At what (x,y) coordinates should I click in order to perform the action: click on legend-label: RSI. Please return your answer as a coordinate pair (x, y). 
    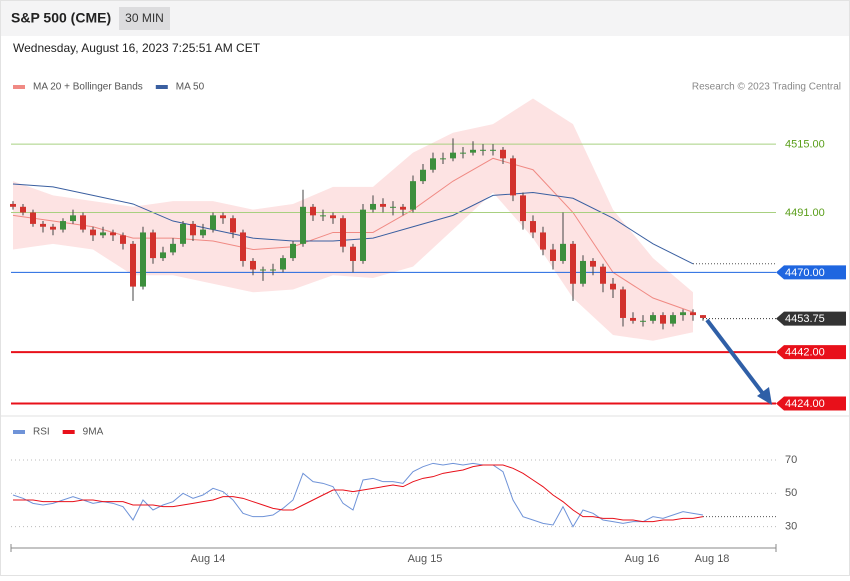
    Looking at the image, I should click on (41, 432).